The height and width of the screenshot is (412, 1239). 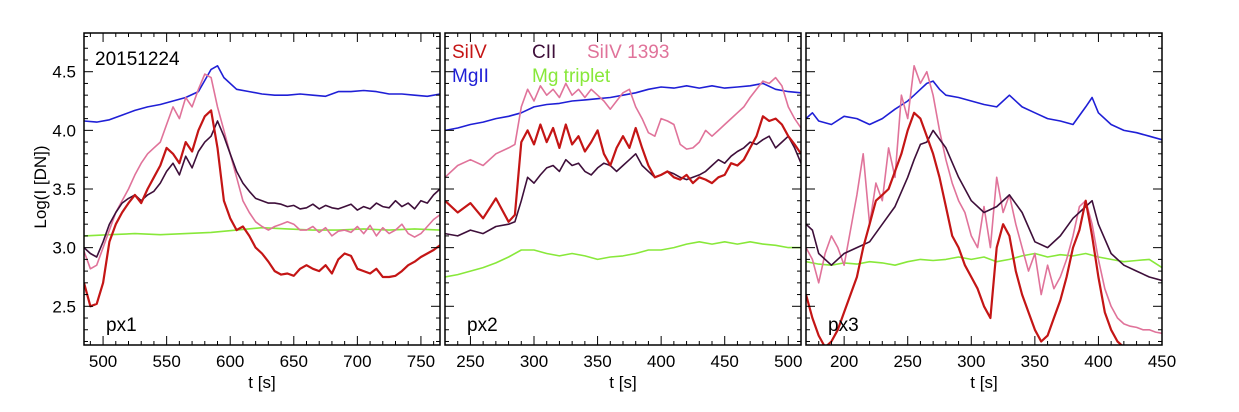 I want to click on legend: SiIV CII SiIV 1393 MgII Mg triplet, so click(x=560, y=64).